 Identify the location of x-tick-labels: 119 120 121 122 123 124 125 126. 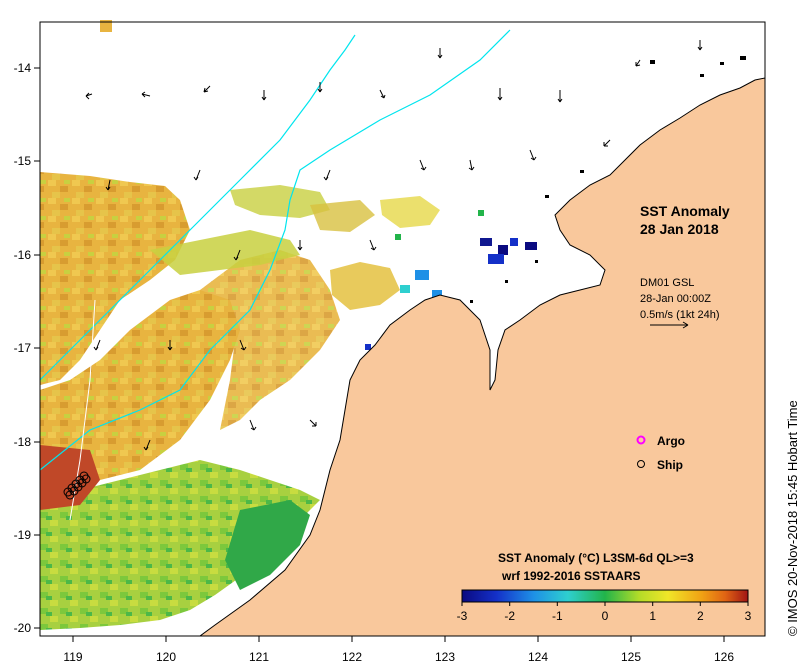
(398, 657).